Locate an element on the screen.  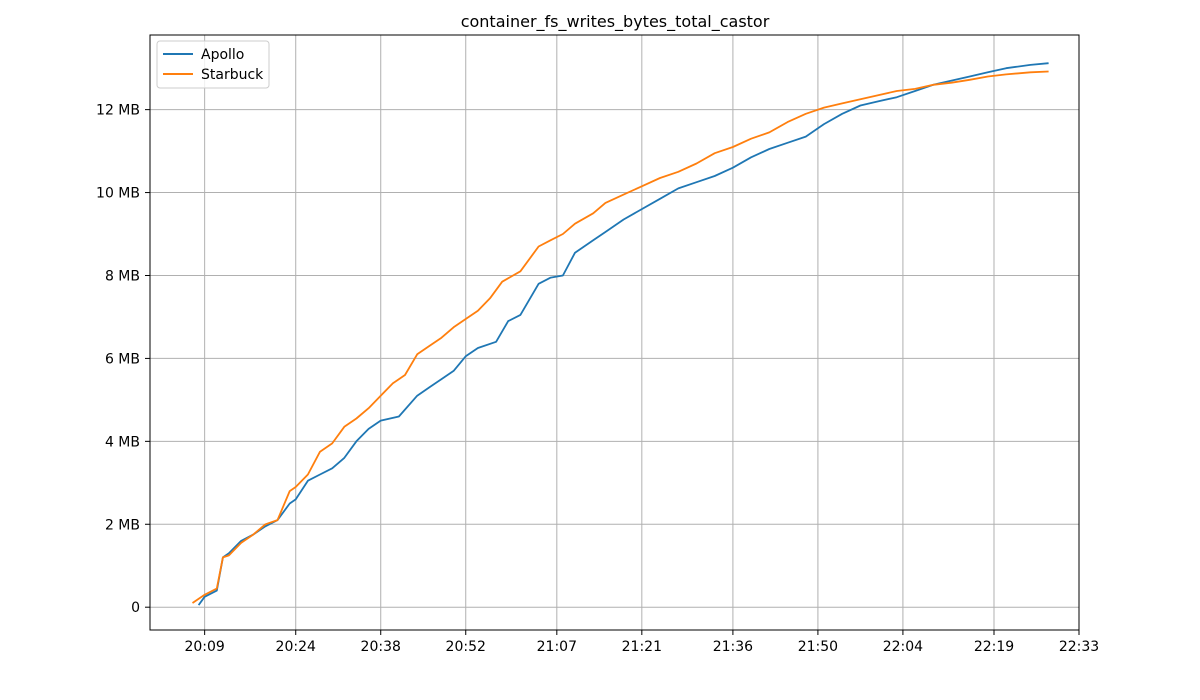
x-tick-label: 22:19 is located at coordinates (994, 647).